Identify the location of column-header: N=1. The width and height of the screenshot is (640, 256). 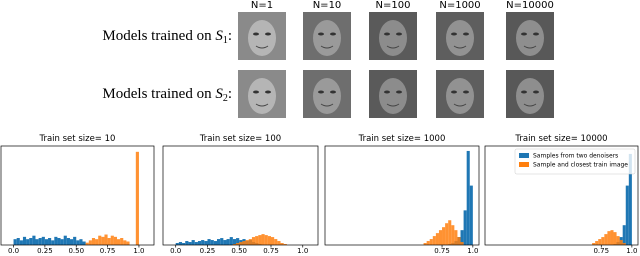
(262, 5).